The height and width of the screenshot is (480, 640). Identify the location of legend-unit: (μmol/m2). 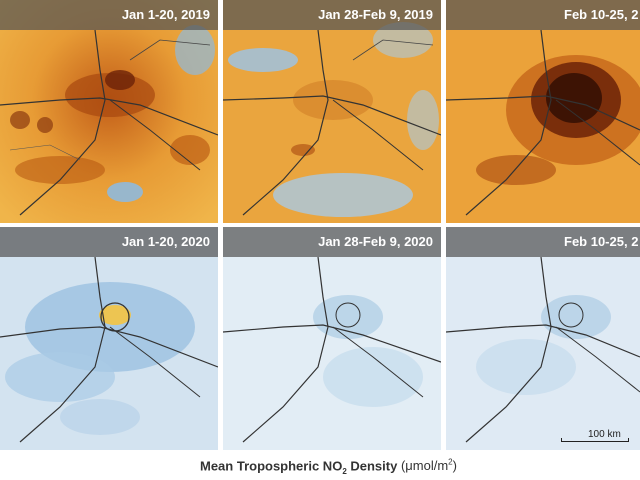
(429, 465).